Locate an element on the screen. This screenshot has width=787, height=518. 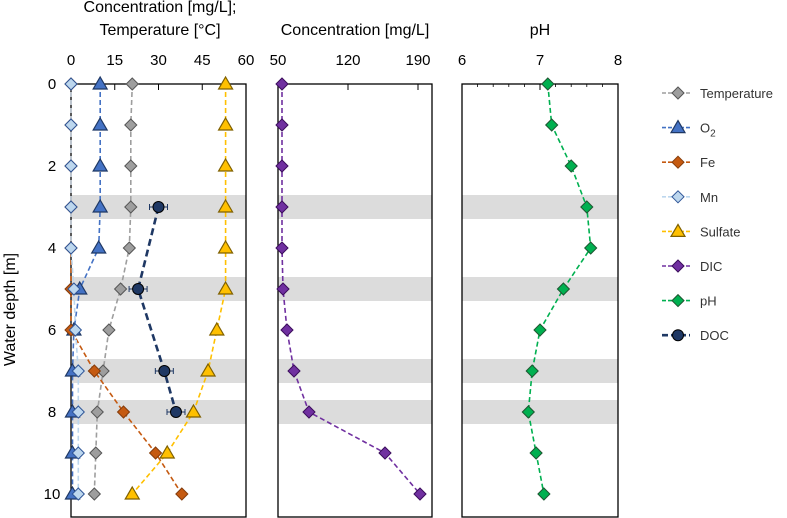
y-tick-label-5: 10 is located at coordinates (52, 494).